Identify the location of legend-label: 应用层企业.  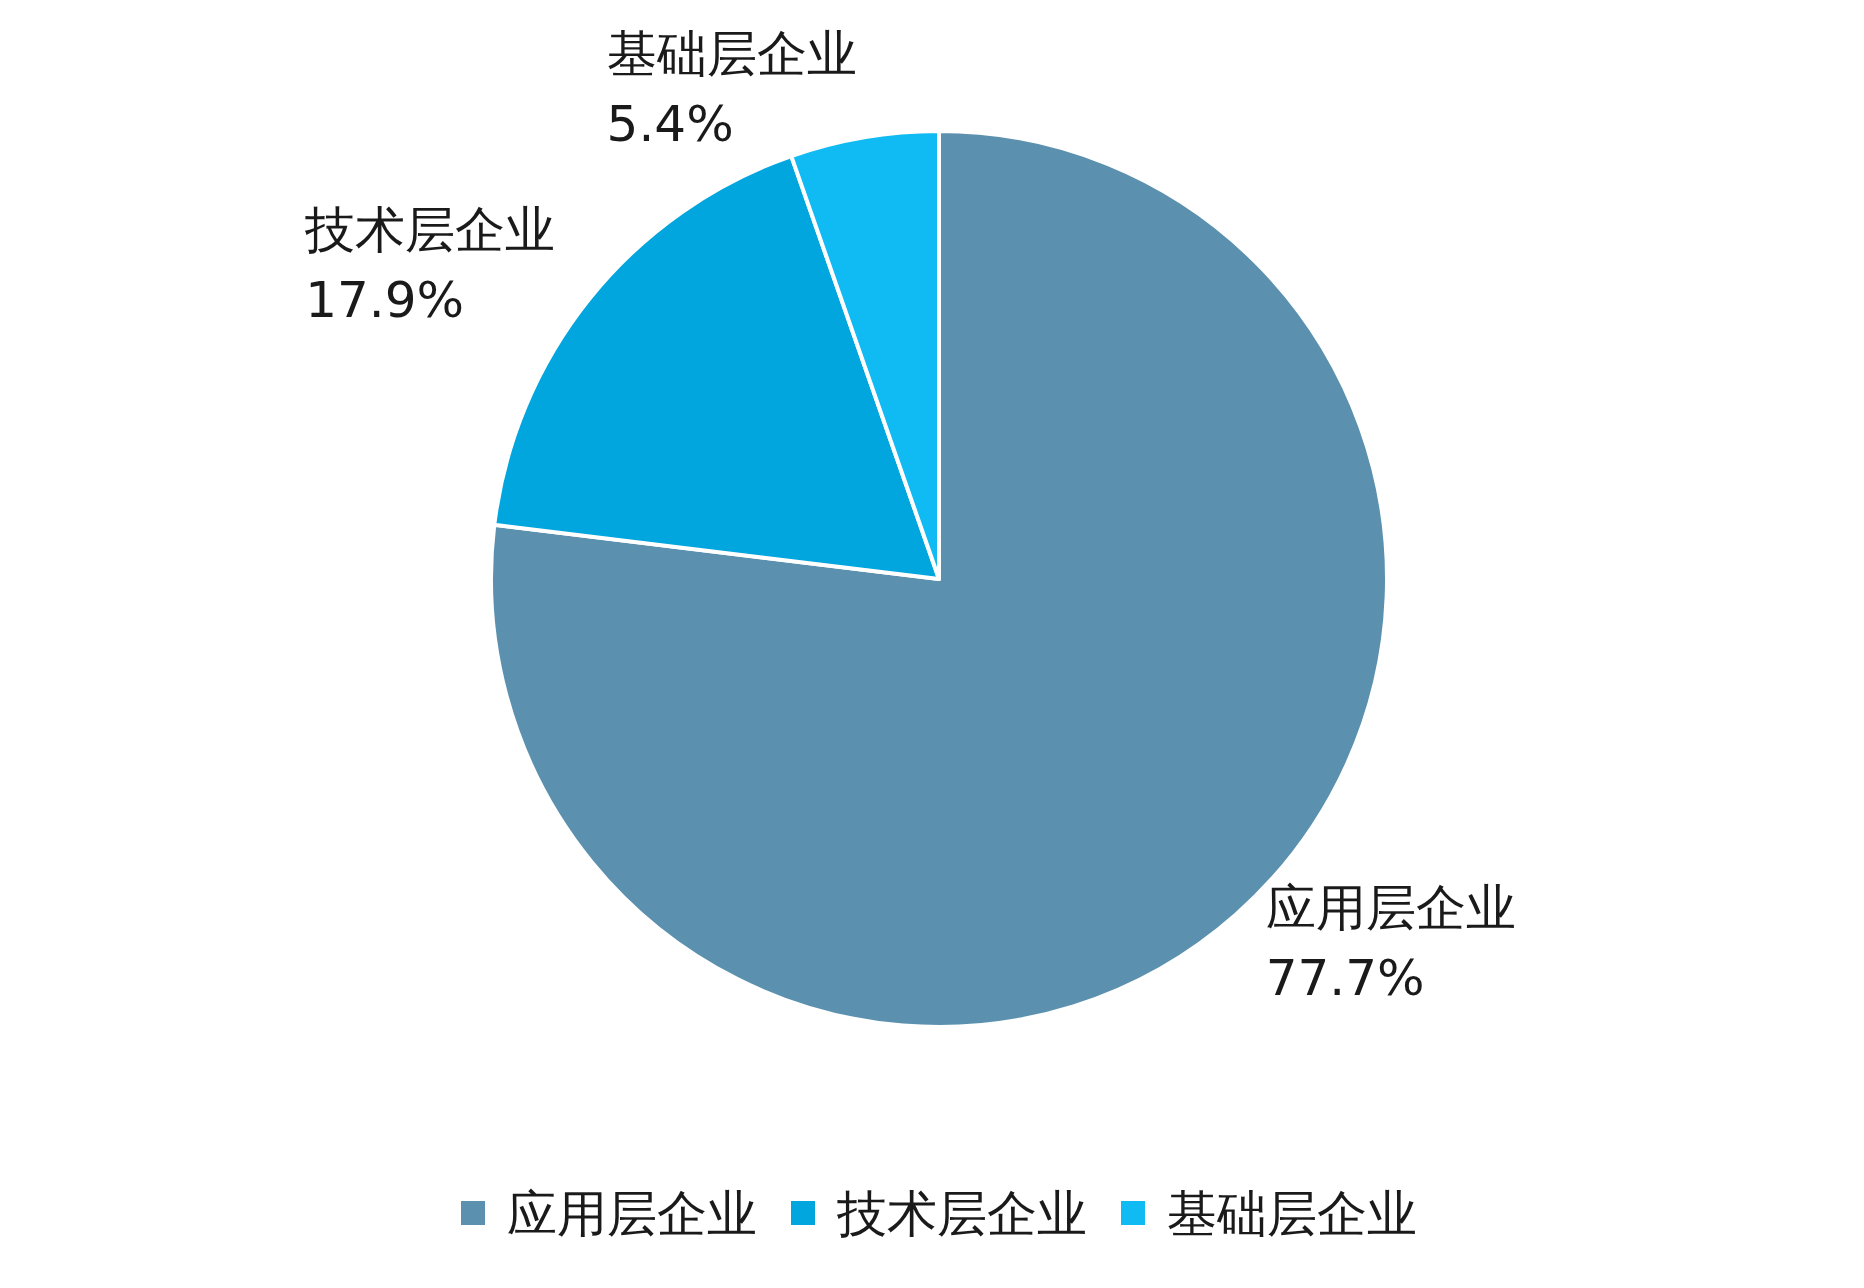
(632, 1214).